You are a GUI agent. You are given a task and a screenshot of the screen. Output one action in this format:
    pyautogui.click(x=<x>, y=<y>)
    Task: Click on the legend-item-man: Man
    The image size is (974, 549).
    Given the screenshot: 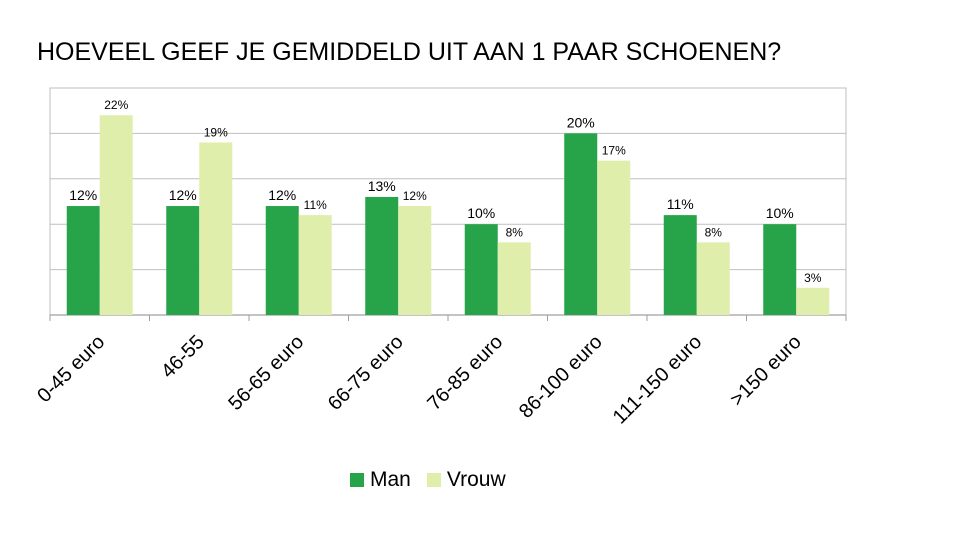 What is the action you would take?
    pyautogui.click(x=380, y=480)
    